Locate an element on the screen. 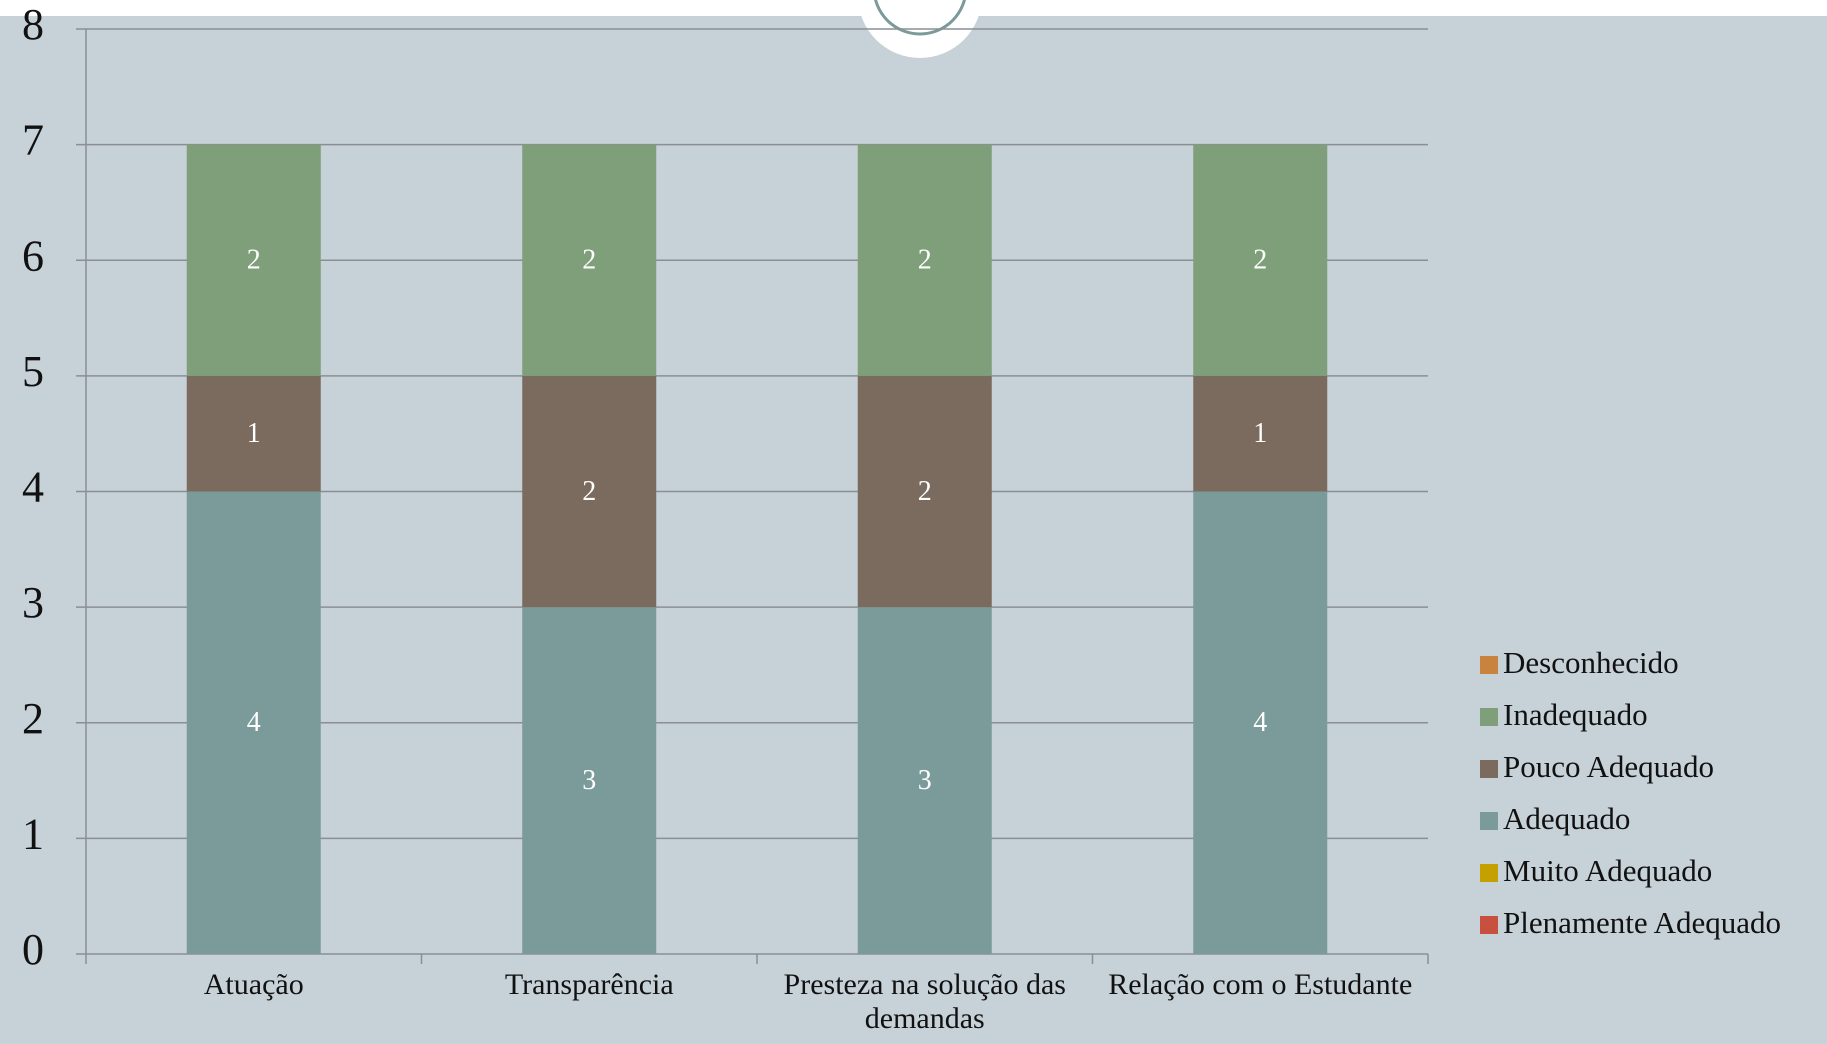  y-tick-label: 5 is located at coordinates (33, 371).